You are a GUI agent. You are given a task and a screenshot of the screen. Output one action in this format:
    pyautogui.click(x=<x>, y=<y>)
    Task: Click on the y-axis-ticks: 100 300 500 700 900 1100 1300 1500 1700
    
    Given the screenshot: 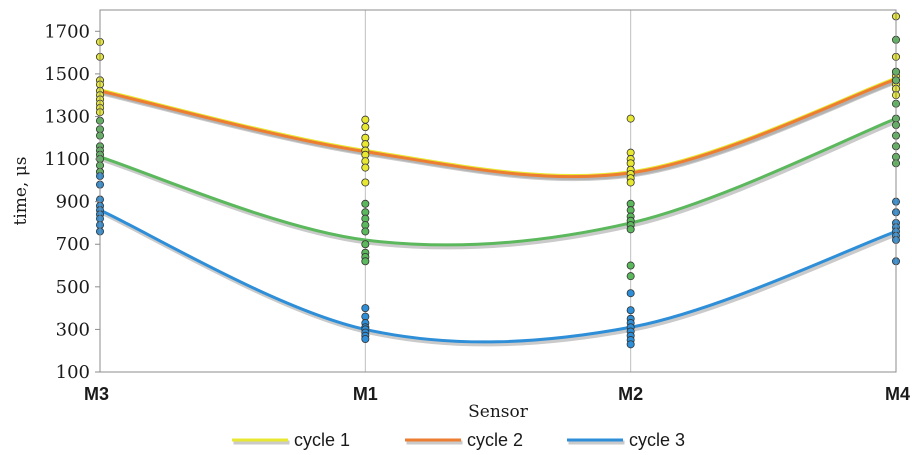 What is the action you would take?
    pyautogui.click(x=72, y=202)
    